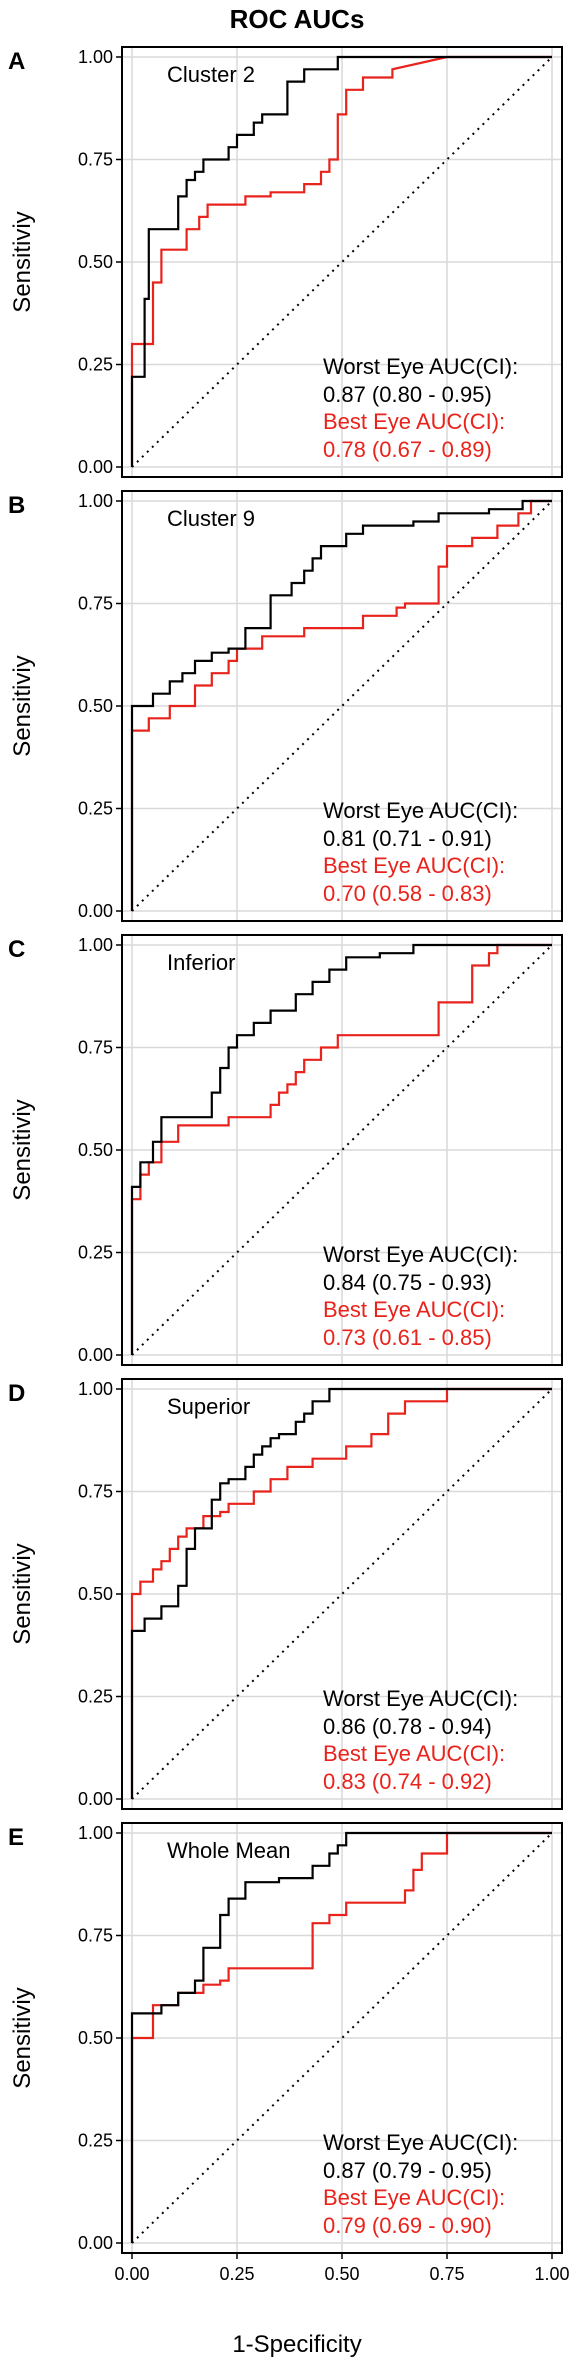 The height and width of the screenshot is (2362, 580). Describe the element at coordinates (211, 74) in the screenshot. I see `panel-label: Cluster 2` at that location.